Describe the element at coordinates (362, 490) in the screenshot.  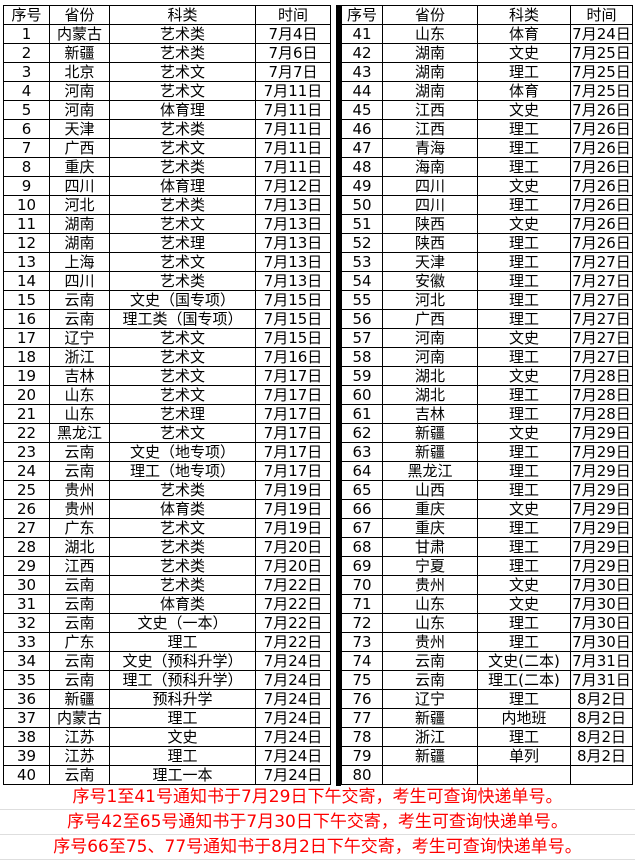
I see `table-cell: 65` at that location.